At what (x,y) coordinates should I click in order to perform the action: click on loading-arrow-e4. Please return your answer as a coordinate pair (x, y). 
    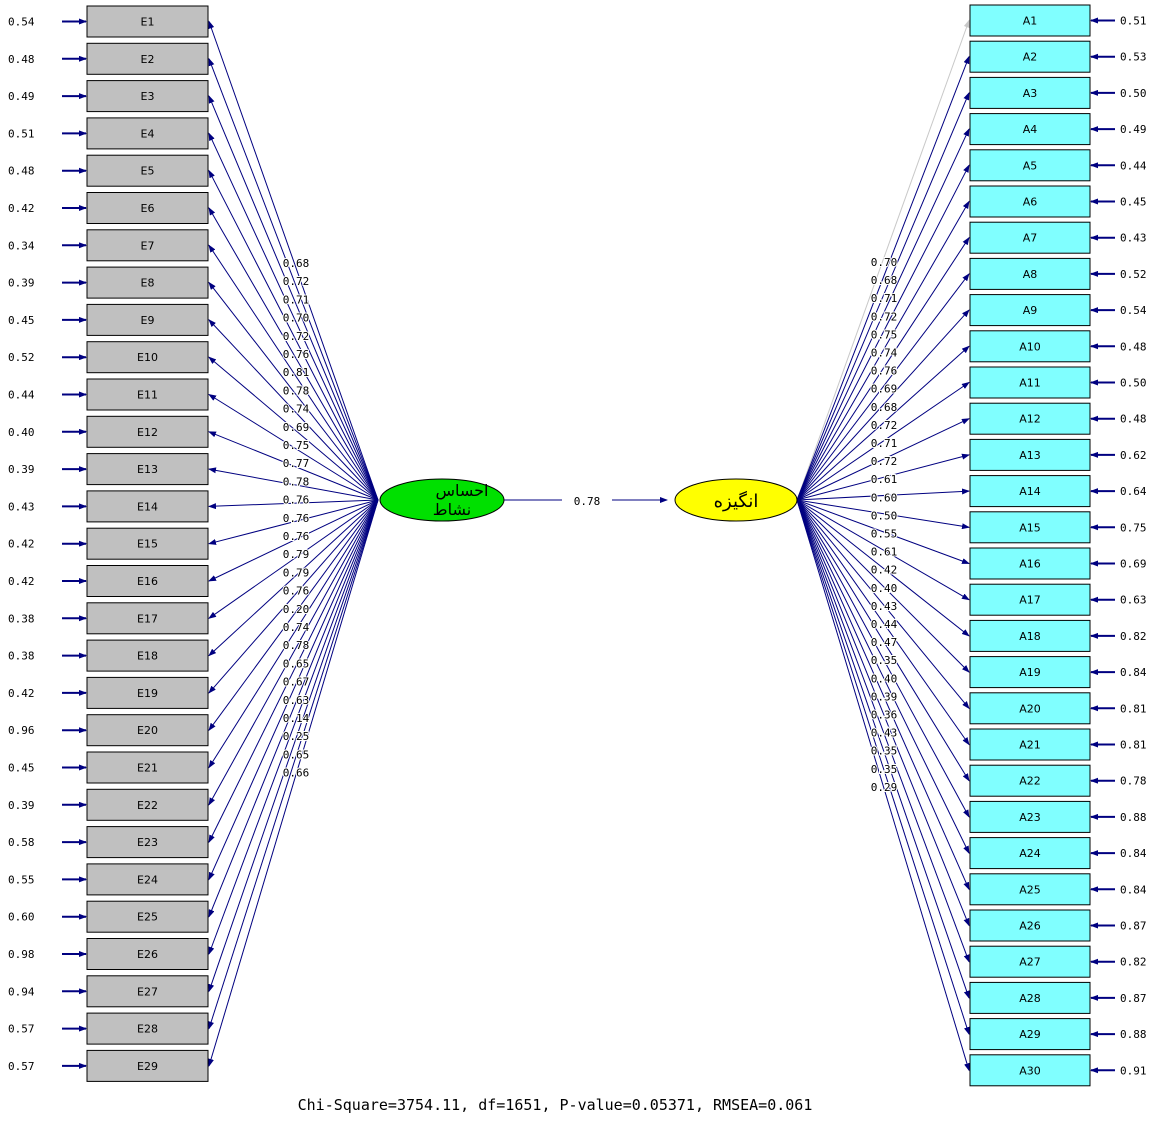
    Looking at the image, I should click on (293, 316).